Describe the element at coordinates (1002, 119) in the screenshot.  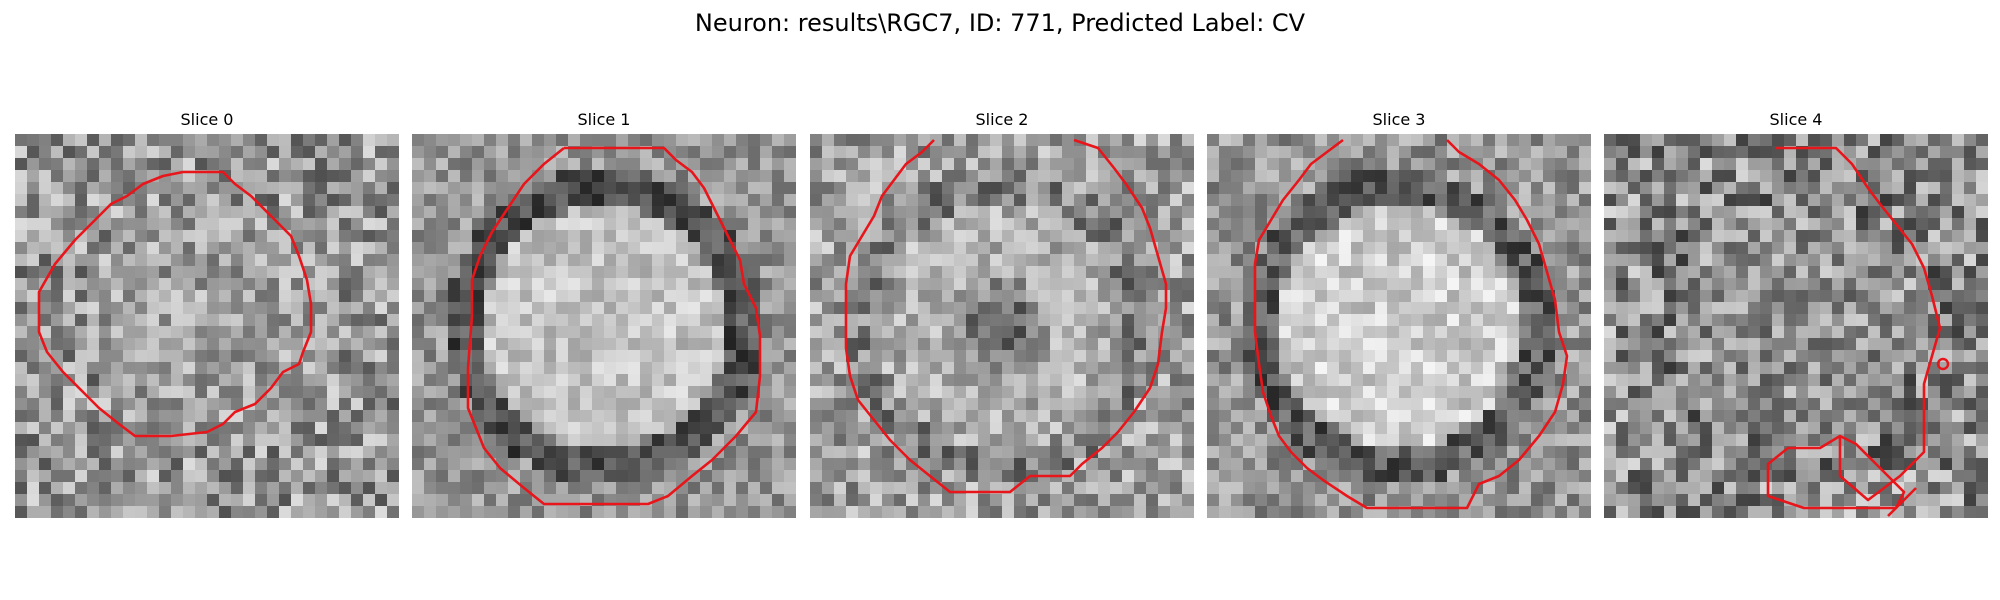
I see `slice-title: Slice 2` at that location.